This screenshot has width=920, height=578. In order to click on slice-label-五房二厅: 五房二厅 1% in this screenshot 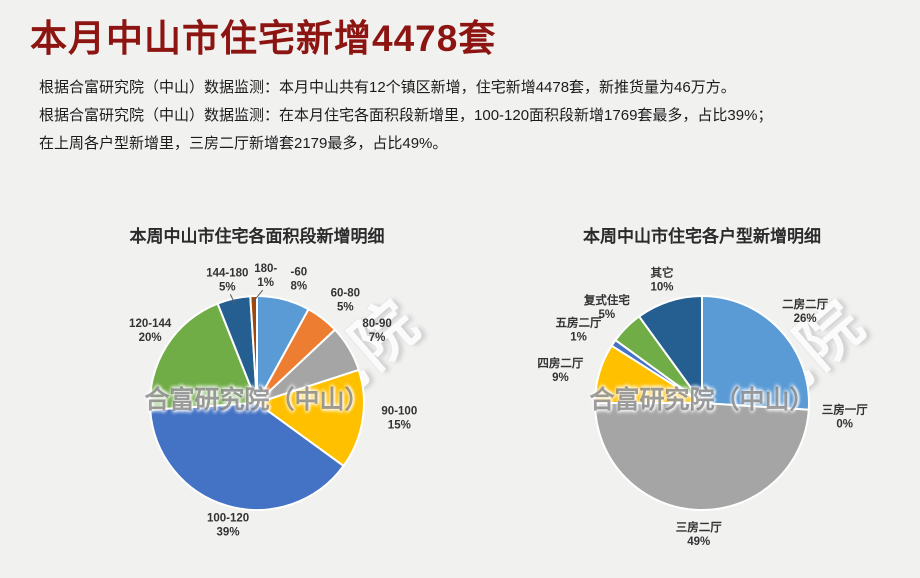, I will do `click(579, 330)`.